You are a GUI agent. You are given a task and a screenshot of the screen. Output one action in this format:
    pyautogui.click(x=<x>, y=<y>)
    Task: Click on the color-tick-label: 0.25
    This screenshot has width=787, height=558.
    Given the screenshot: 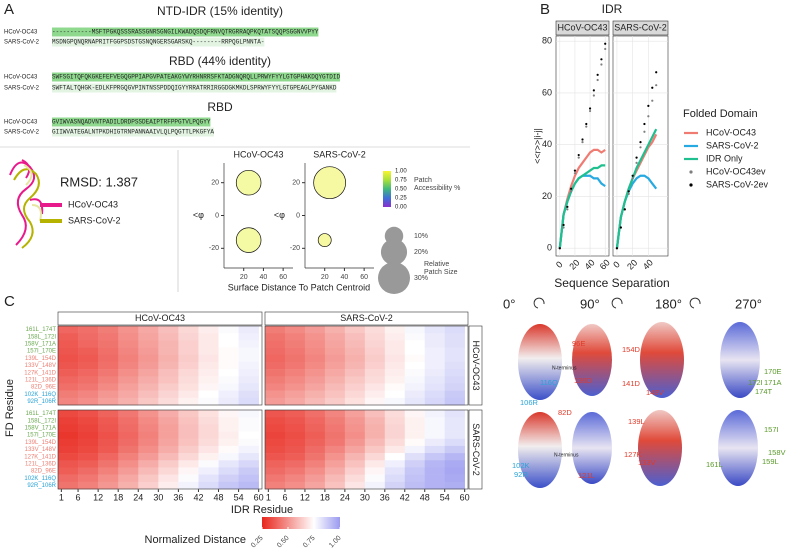 What is the action you would take?
    pyautogui.click(x=257, y=542)
    